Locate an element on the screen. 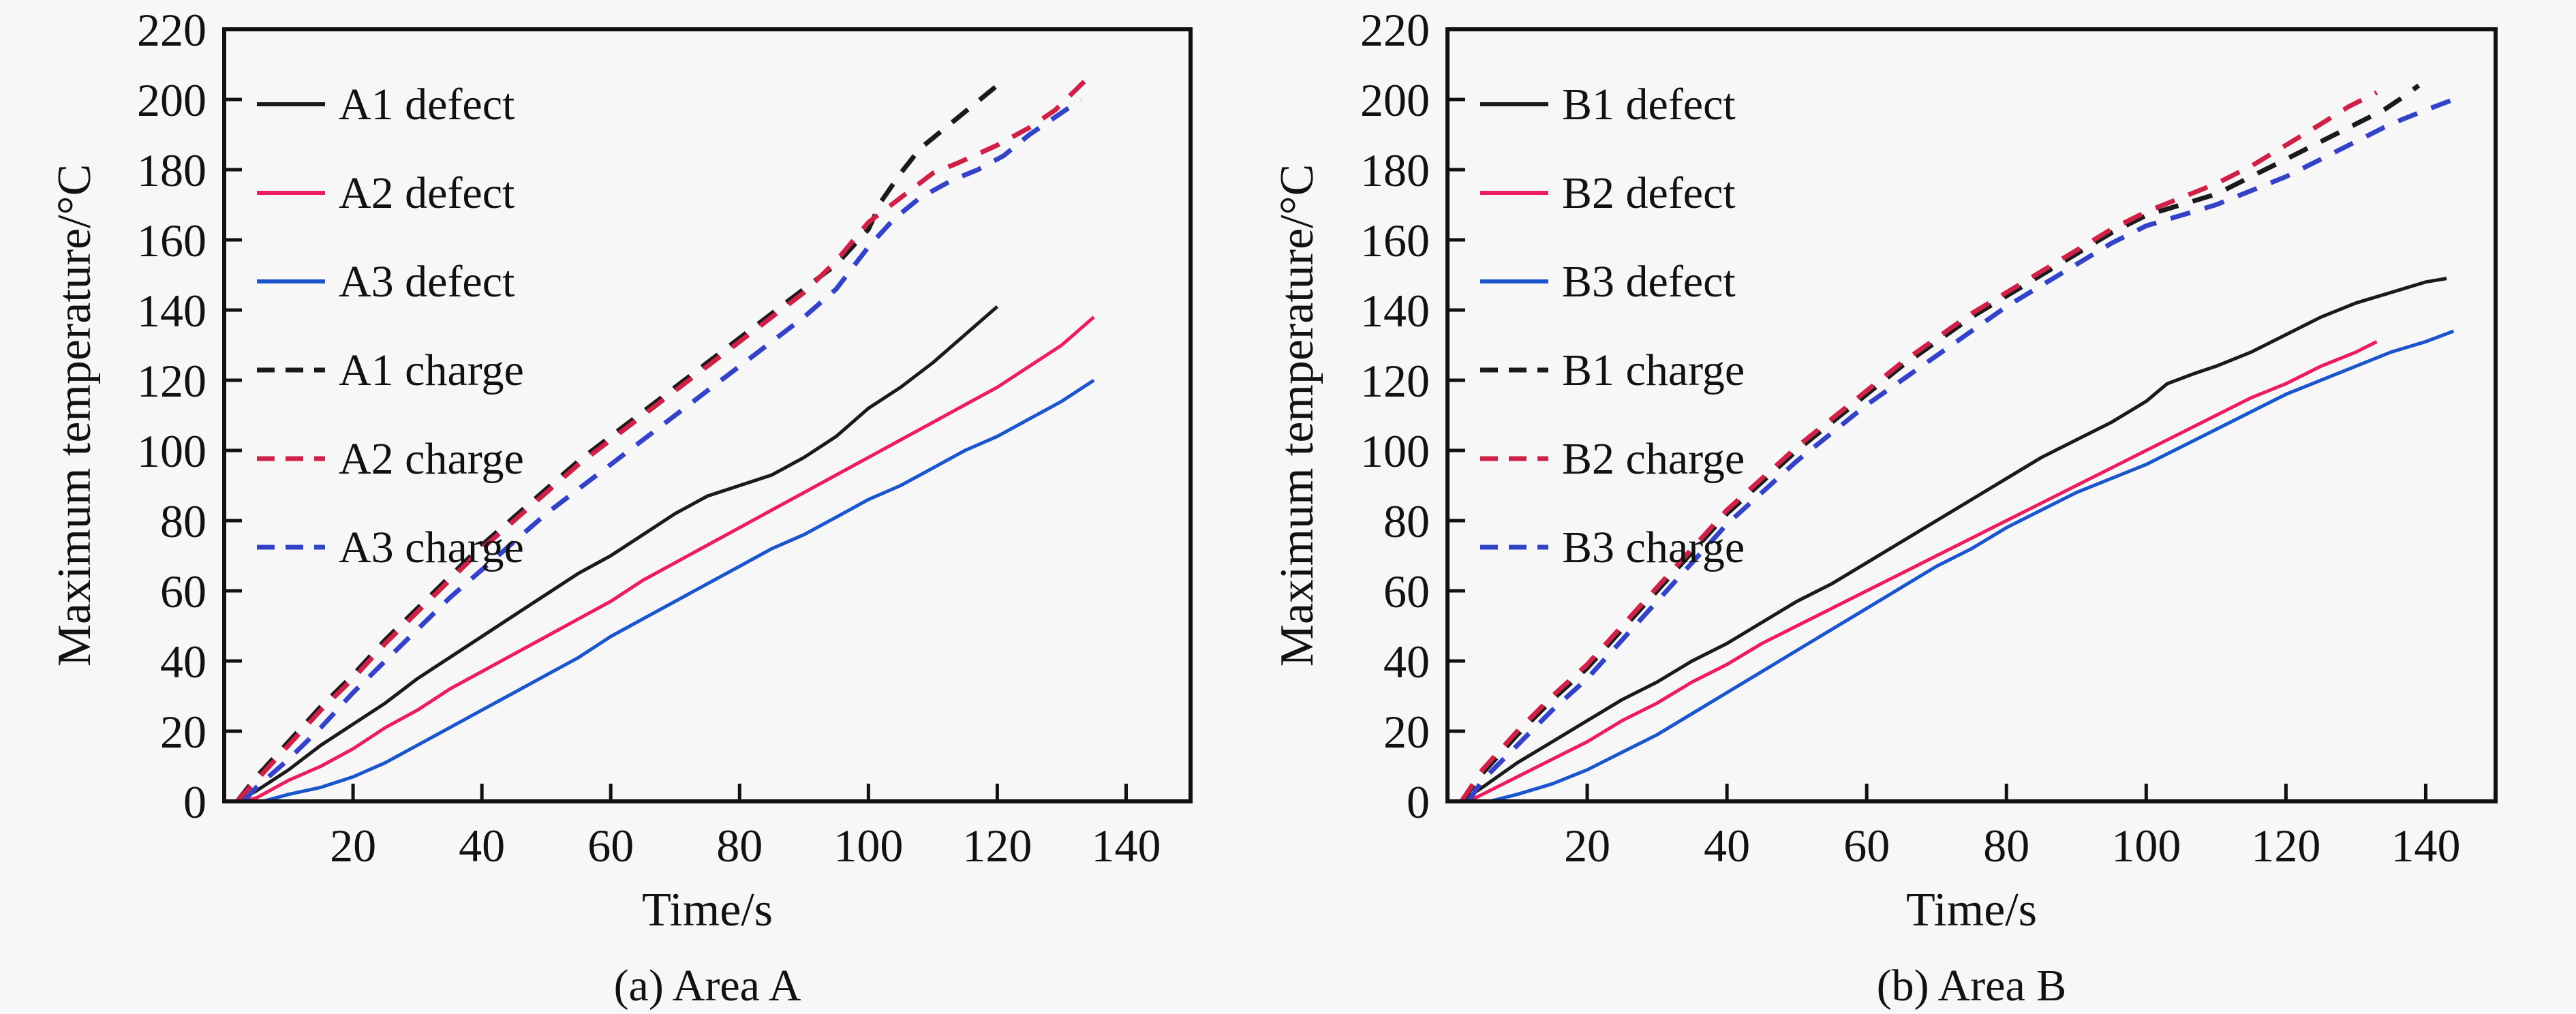  legend-item: B3 charge is located at coordinates (1612, 547).